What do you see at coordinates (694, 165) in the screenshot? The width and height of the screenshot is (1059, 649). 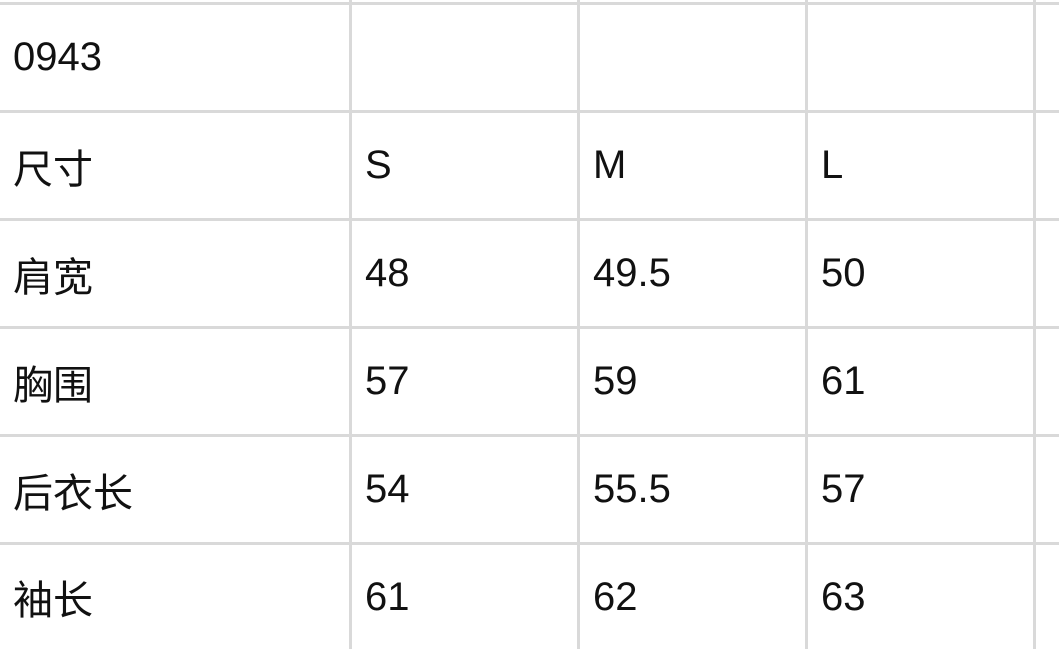 I see `table-cell: M` at bounding box center [694, 165].